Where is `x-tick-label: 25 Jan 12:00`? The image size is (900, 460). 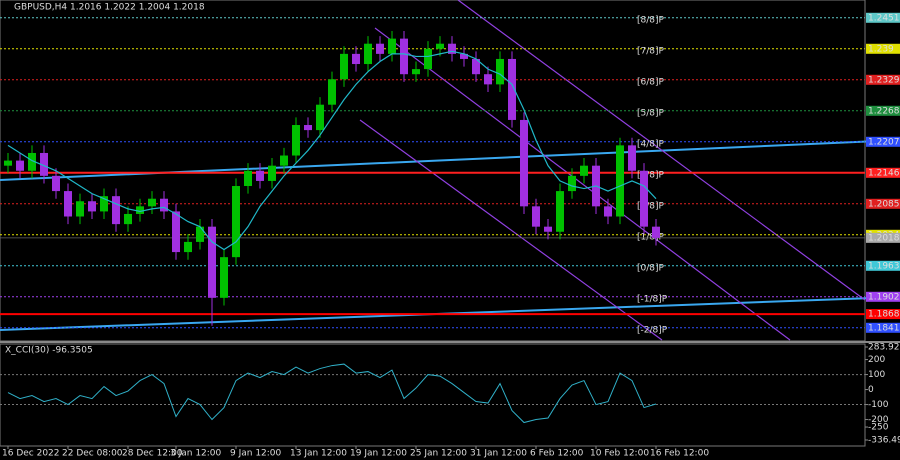
x-tick-label: 25 Jan 12:00 is located at coordinates (438, 454).